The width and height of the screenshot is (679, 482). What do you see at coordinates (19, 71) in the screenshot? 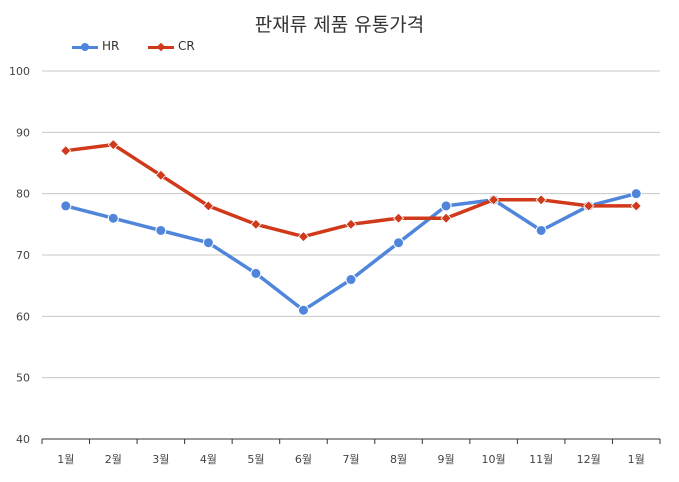
I see `y-tick-label: 100` at bounding box center [19, 71].